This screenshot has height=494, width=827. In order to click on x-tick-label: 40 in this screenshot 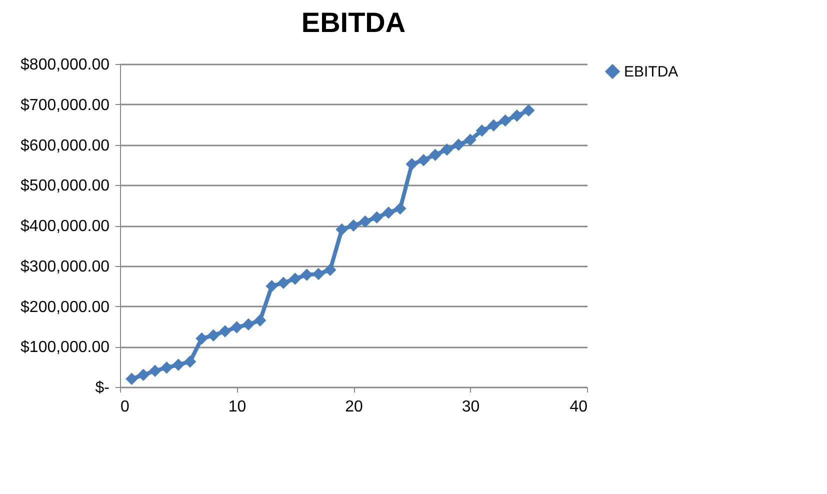, I will do `click(579, 407)`.